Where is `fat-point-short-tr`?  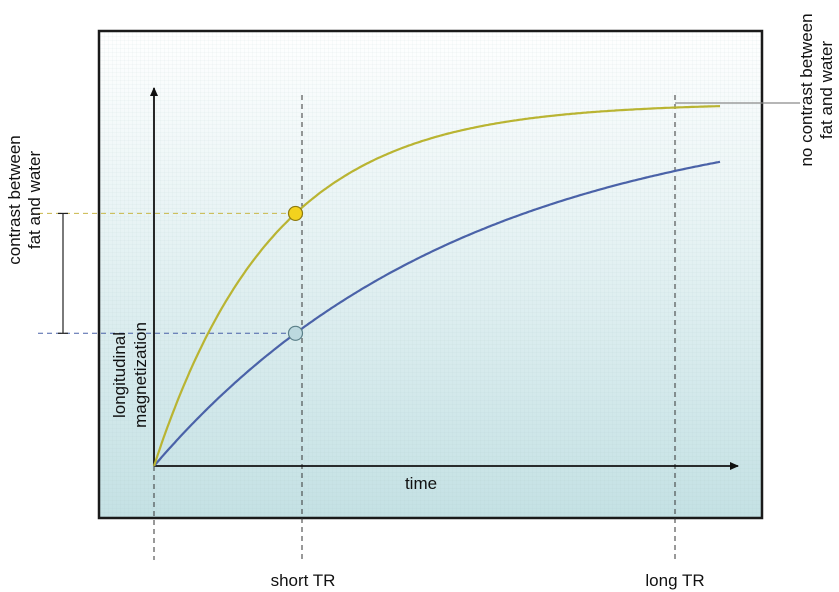 fat-point-short-tr is located at coordinates (295, 213).